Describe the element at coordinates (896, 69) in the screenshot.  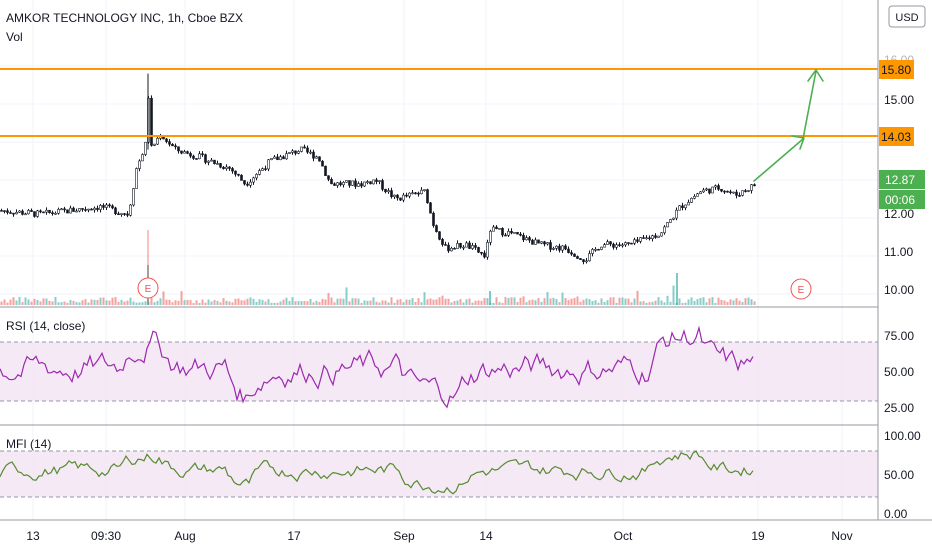
I see `level-label-15-80: 15.80` at that location.